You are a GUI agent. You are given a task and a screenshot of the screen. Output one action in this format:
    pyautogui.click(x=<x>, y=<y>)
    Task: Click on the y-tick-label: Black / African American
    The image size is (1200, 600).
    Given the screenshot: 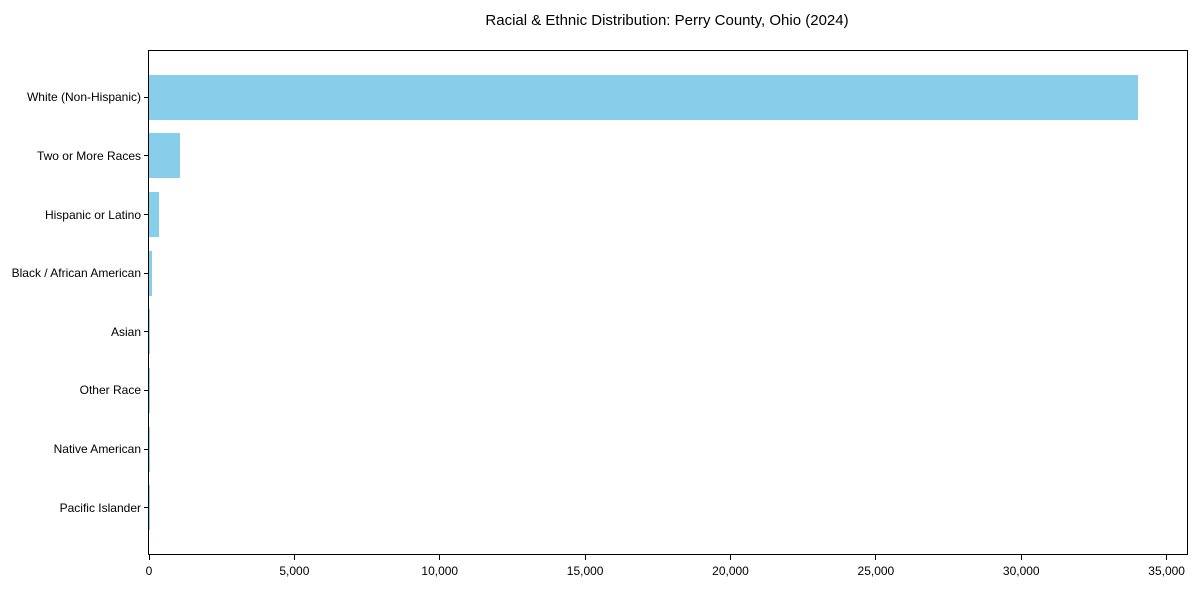 What is the action you would take?
    pyautogui.click(x=76, y=273)
    